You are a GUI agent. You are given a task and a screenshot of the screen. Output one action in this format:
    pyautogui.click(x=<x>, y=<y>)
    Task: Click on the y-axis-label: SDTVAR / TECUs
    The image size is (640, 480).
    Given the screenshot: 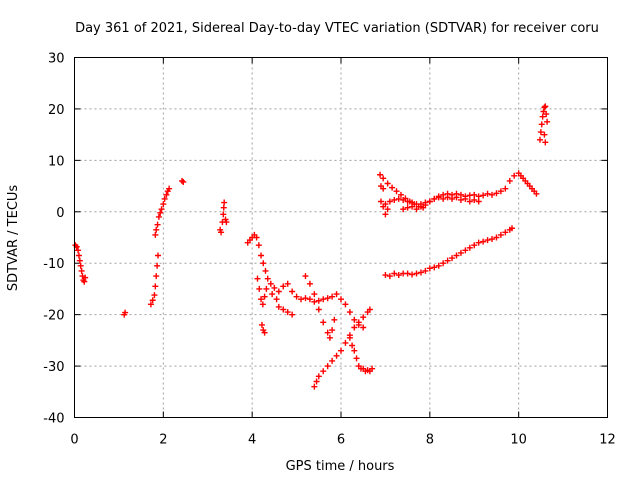 What is the action you would take?
    pyautogui.click(x=13, y=238)
    